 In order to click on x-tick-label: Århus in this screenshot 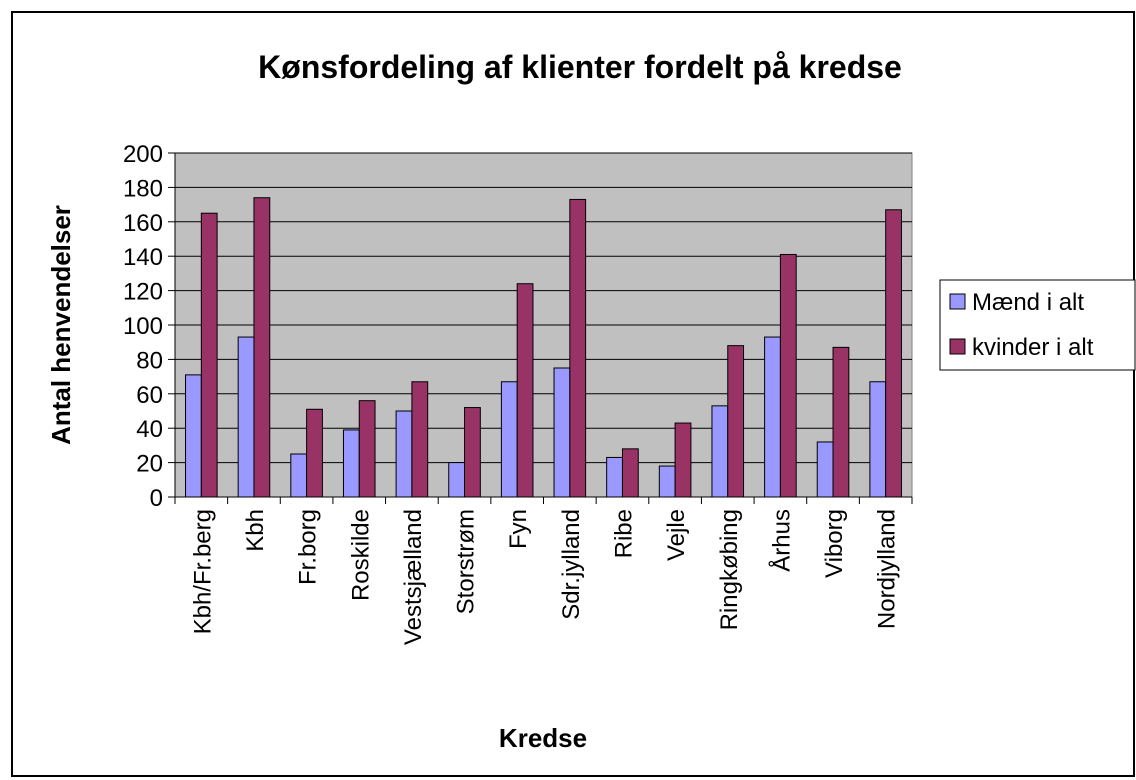, I will do `click(781, 540)`.